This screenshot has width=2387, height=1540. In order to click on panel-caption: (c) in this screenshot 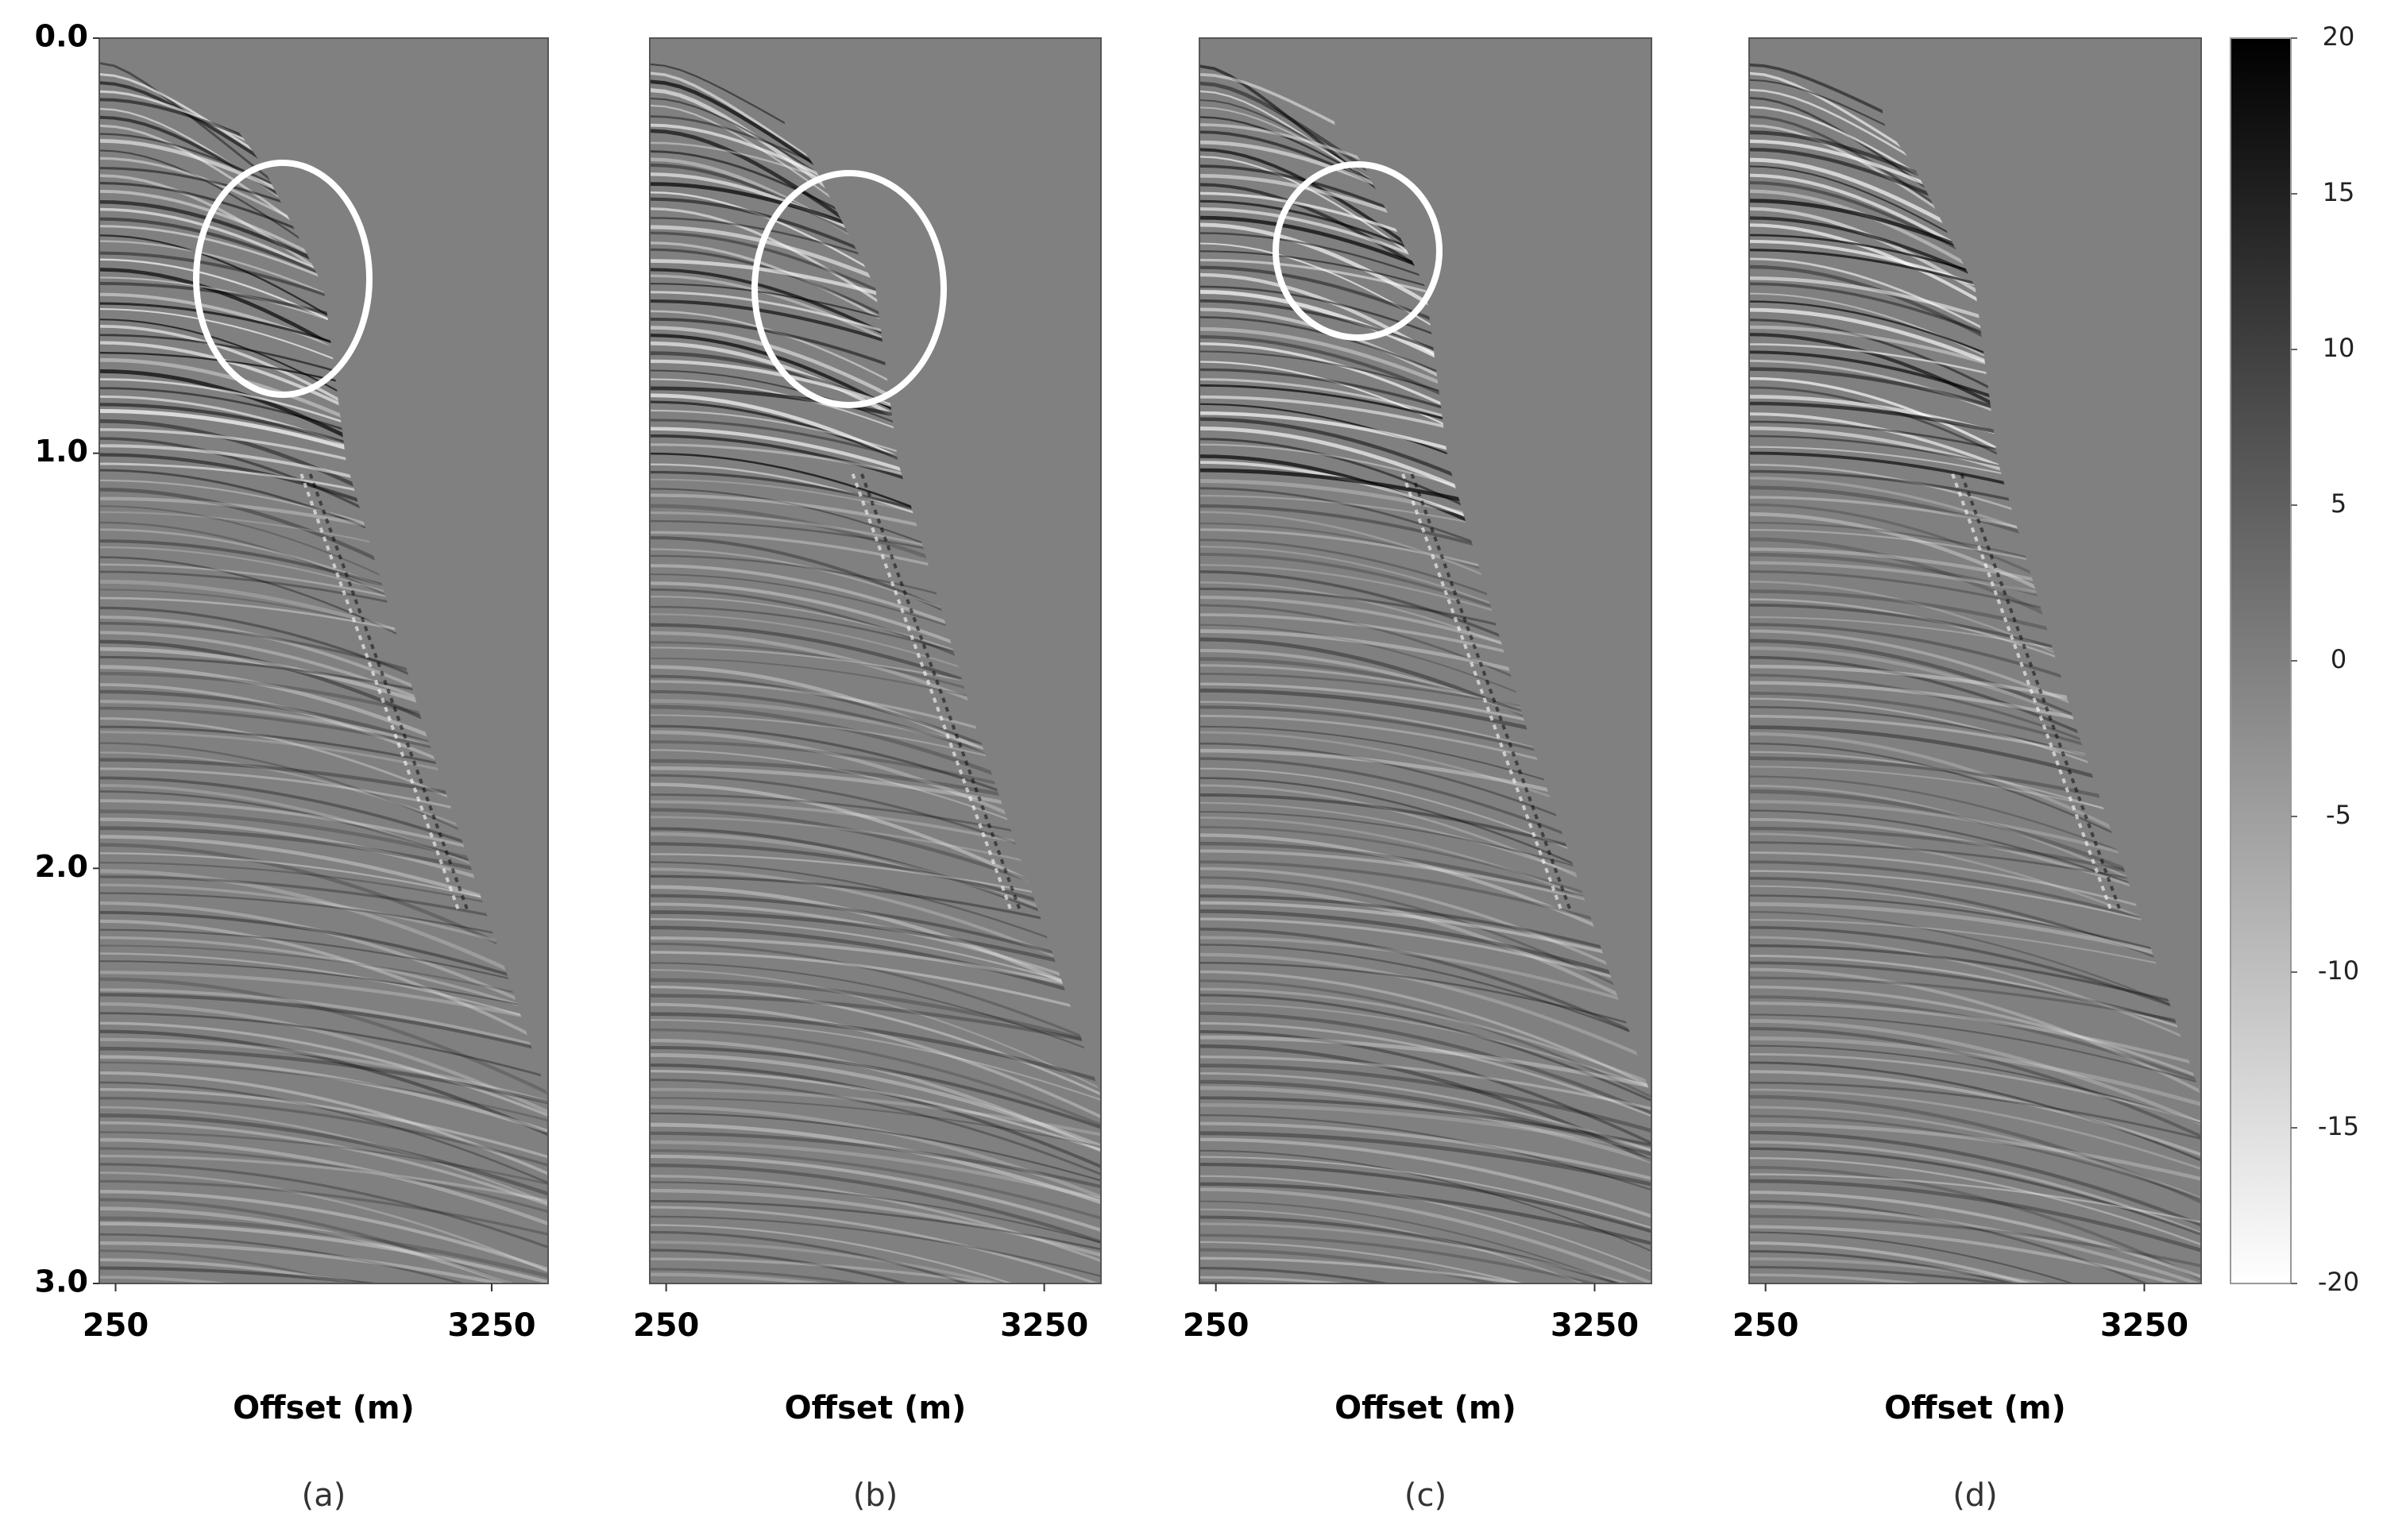, I will do `click(1425, 1495)`.